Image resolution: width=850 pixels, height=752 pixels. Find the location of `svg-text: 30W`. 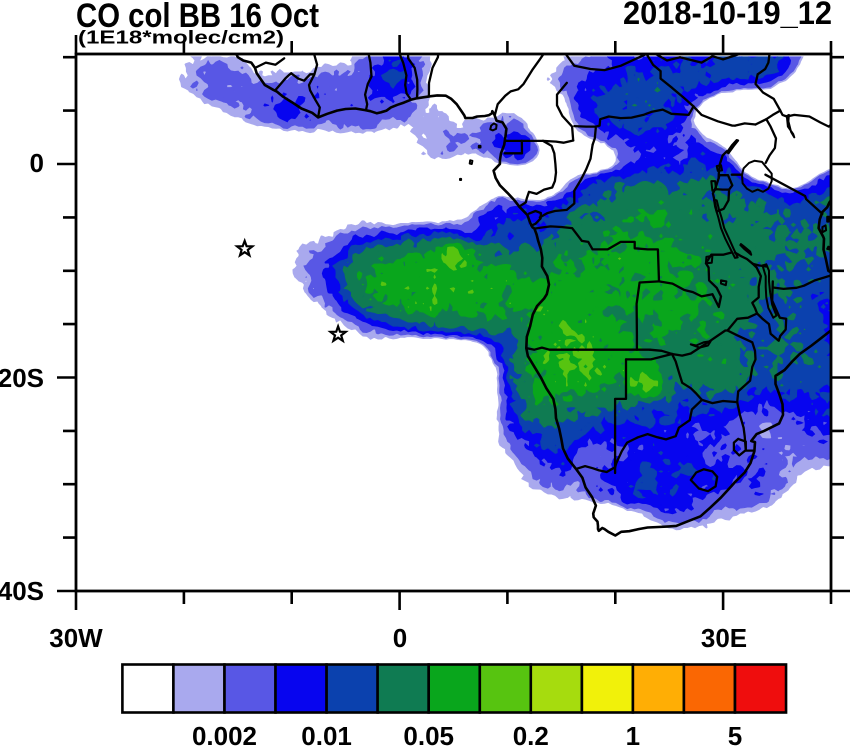

svg-text: 30W is located at coordinates (76, 638).